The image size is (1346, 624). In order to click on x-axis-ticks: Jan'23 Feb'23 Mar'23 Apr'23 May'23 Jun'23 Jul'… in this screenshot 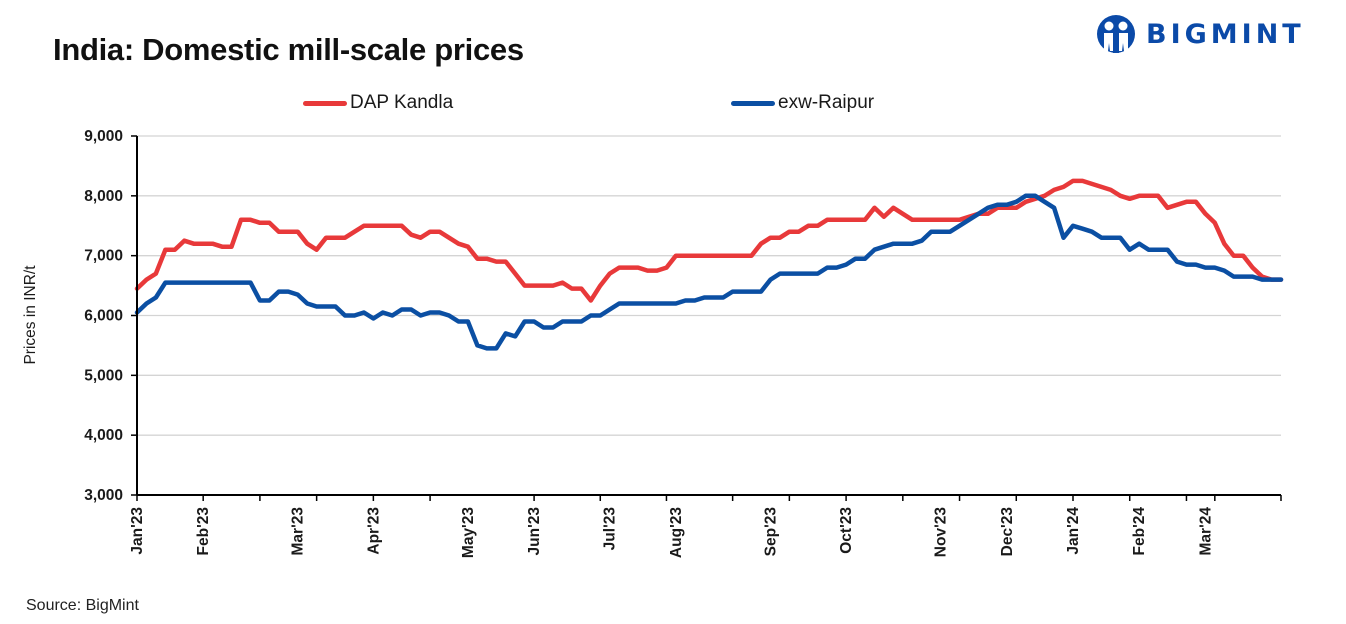, I will do `click(705, 526)`.